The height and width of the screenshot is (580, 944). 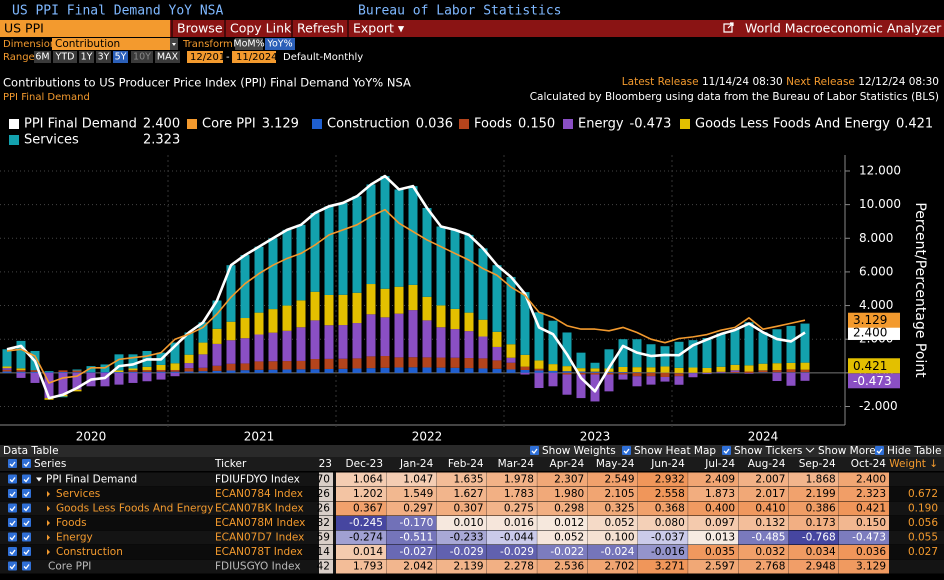 What do you see at coordinates (821, 494) in the screenshot?
I see `cell-value: 2.199` at bounding box center [821, 494].